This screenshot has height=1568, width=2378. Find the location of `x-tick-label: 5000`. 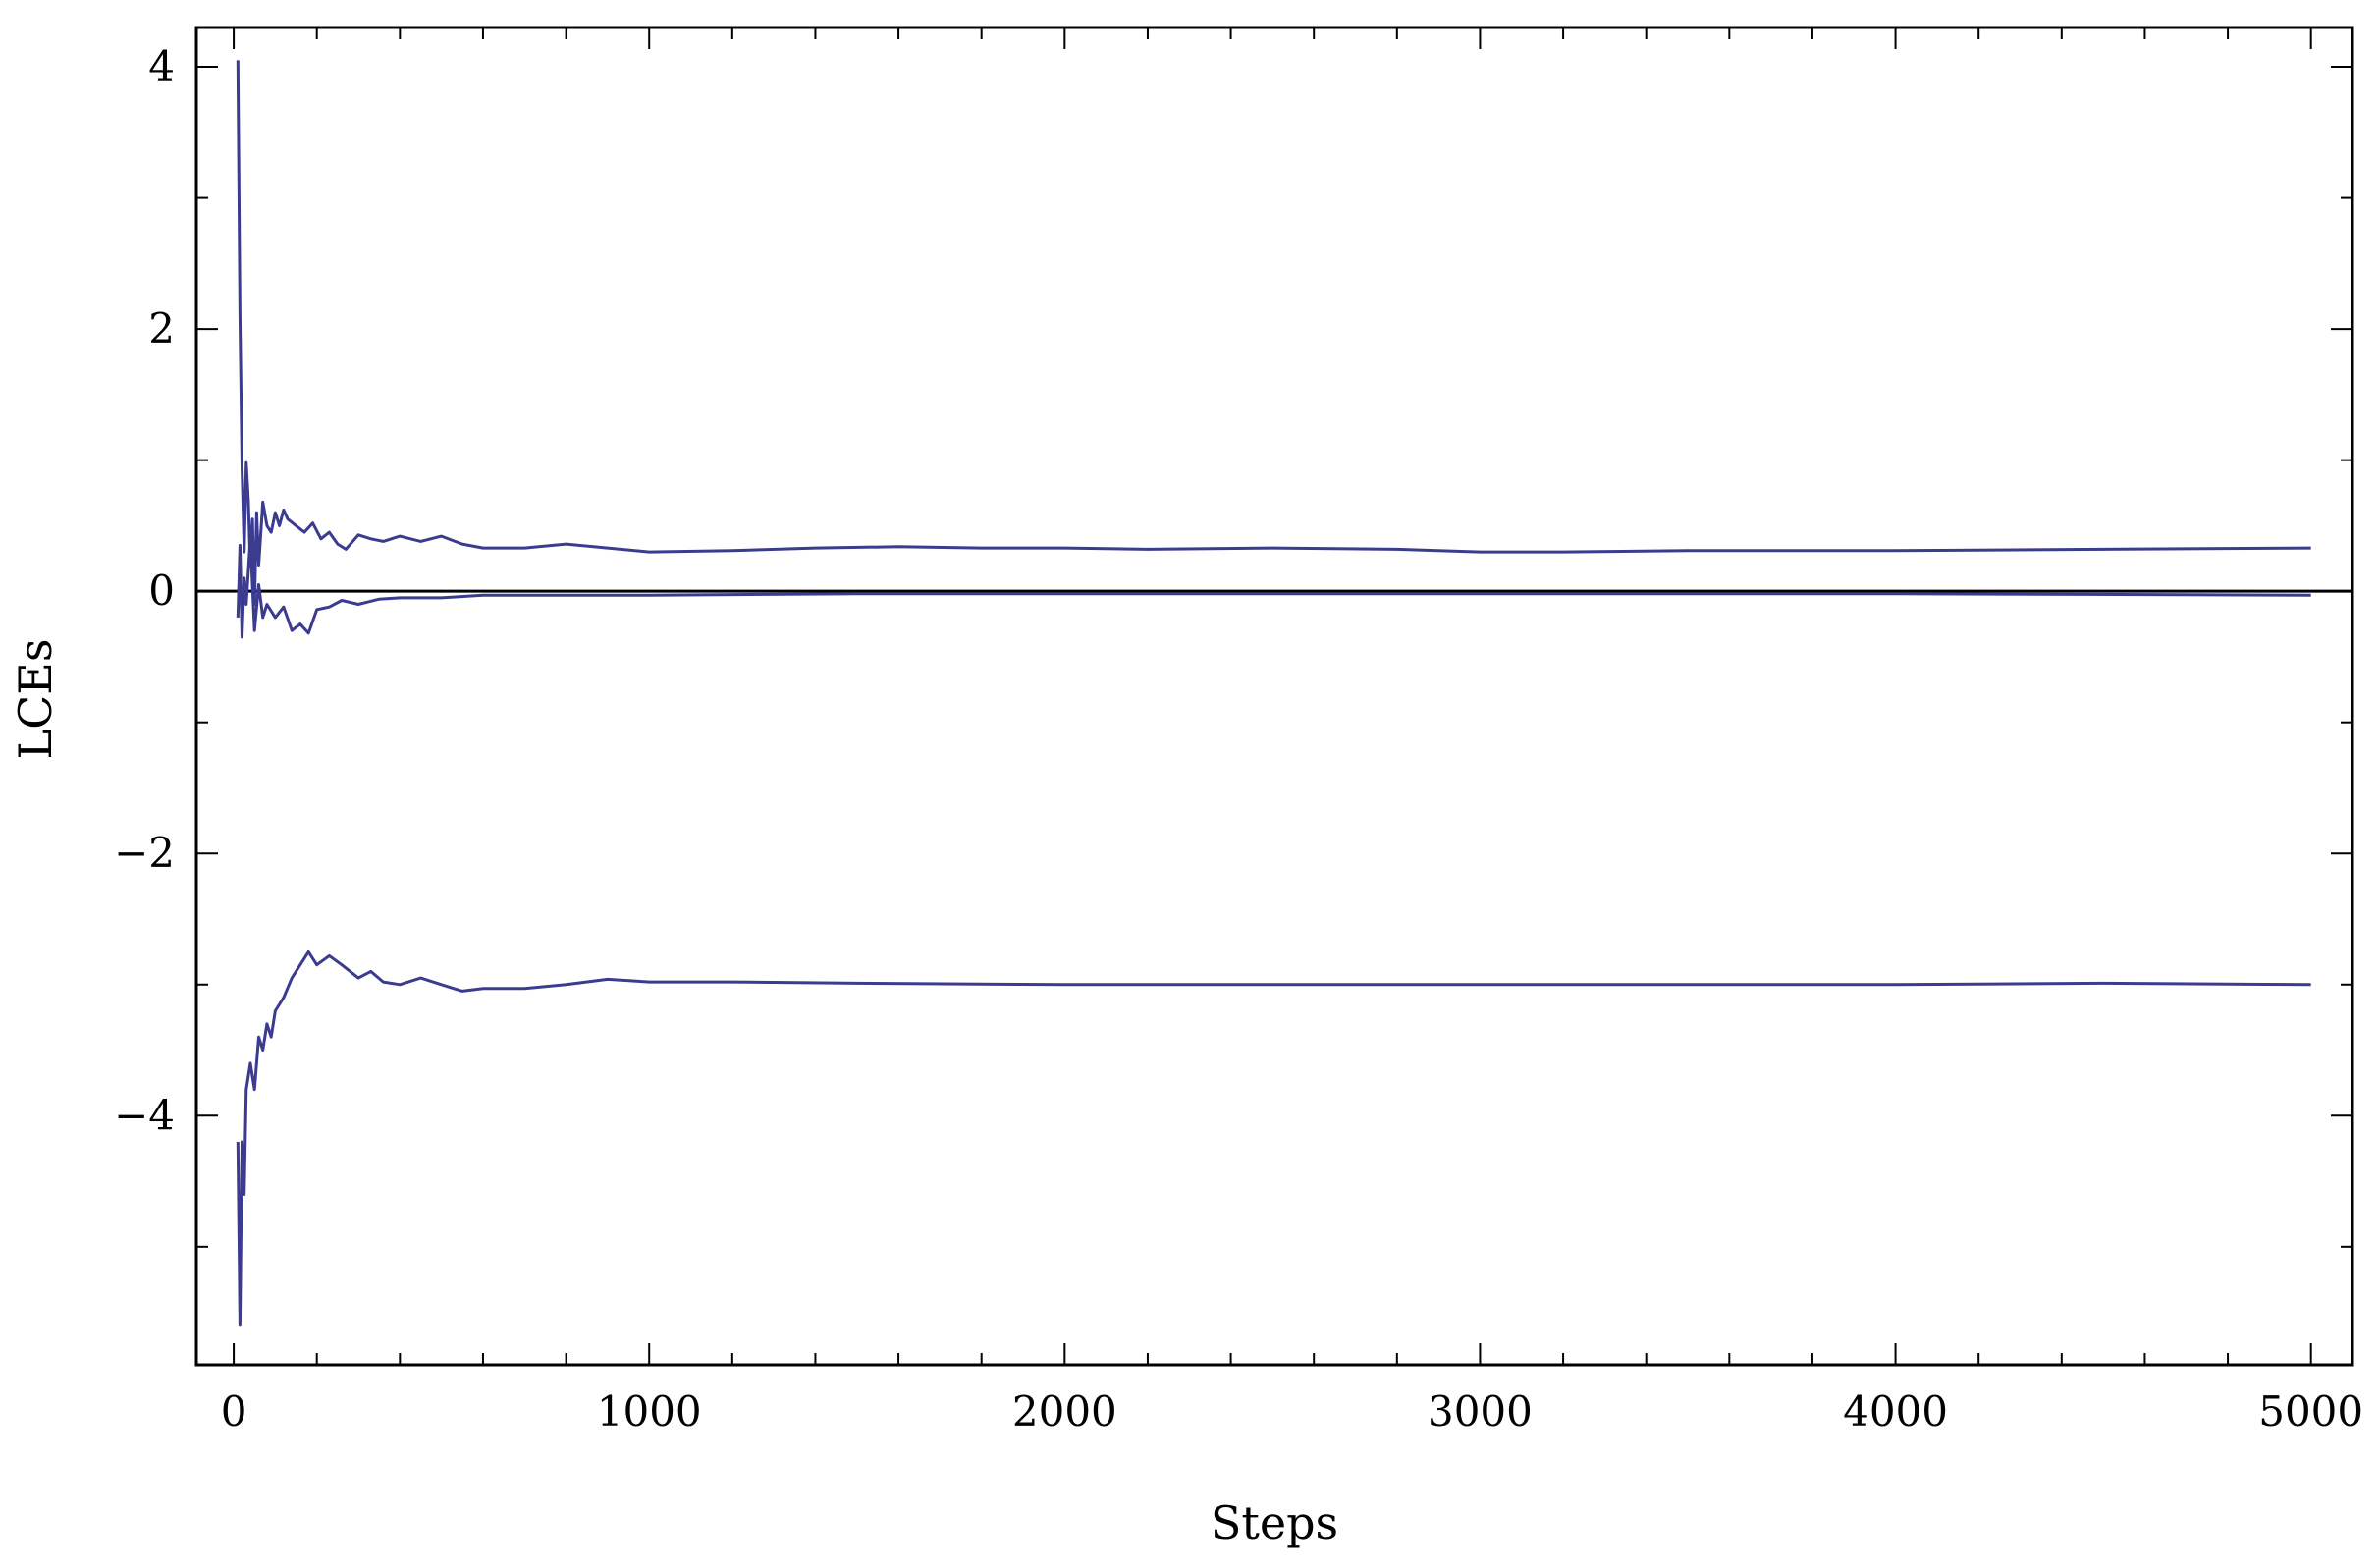

x-tick-label: 5000 is located at coordinates (2310, 1411).